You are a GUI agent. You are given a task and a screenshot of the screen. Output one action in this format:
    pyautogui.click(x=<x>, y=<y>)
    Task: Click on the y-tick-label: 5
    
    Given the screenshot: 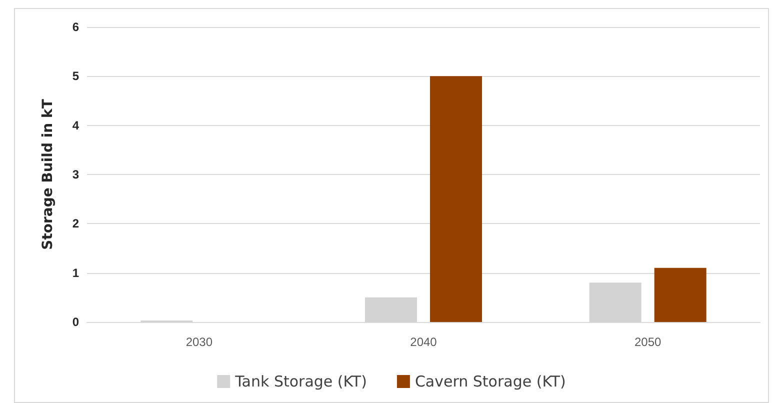 What is the action you would take?
    pyautogui.click(x=76, y=76)
    